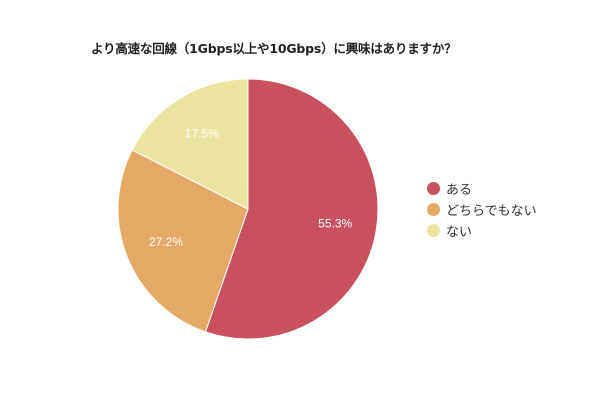  I want to click on pie-labels: 55.3% 27.2% 17.5%, so click(251, 188).